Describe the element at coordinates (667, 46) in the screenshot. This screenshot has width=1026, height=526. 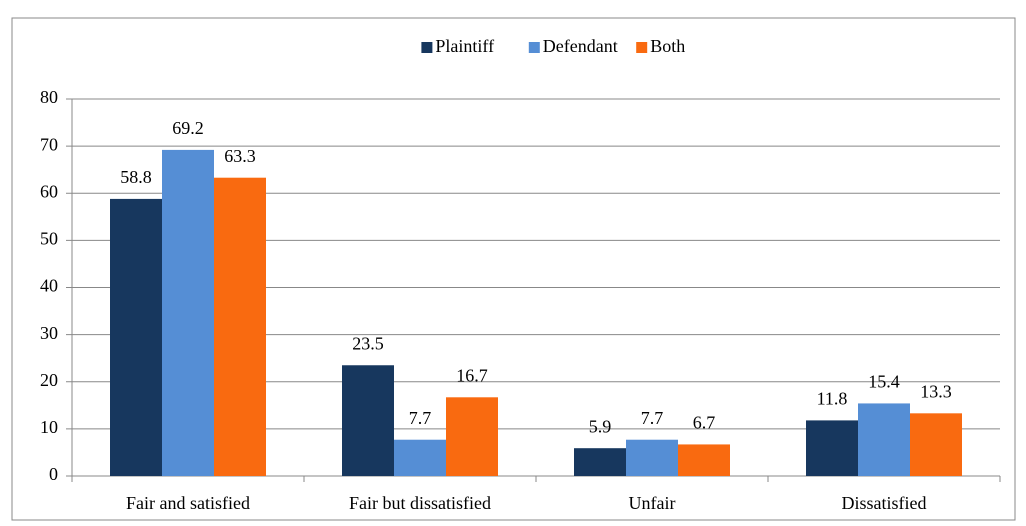
I see `legend-label: Both` at that location.